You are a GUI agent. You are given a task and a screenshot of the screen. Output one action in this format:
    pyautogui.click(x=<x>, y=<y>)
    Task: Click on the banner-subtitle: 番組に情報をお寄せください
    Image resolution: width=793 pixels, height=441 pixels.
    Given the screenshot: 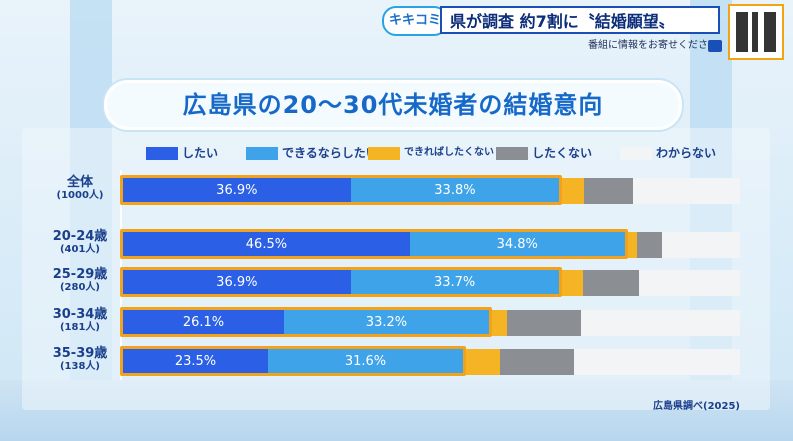 What is the action you would take?
    pyautogui.click(x=653, y=45)
    